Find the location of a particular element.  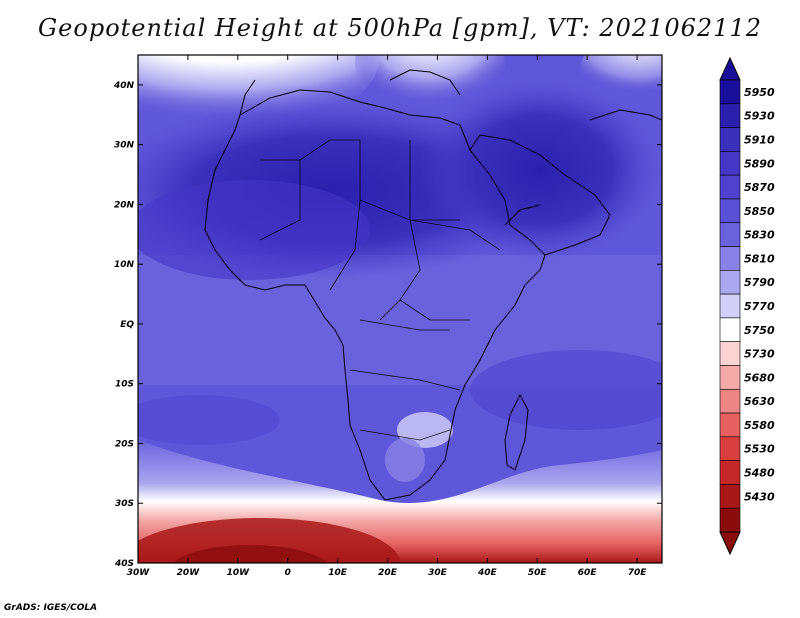

country-borders is located at coordinates (380, 290).